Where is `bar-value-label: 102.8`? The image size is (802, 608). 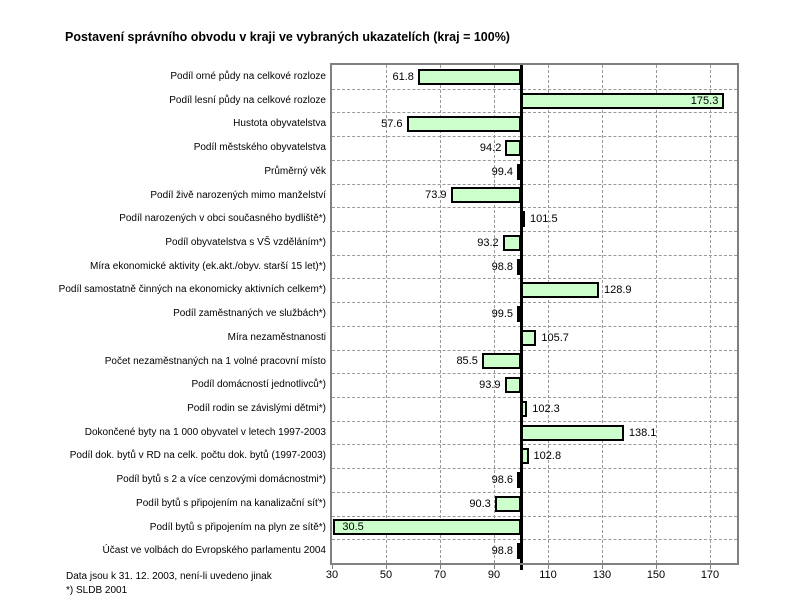
bar-value-label: 102.8 is located at coordinates (547, 456).